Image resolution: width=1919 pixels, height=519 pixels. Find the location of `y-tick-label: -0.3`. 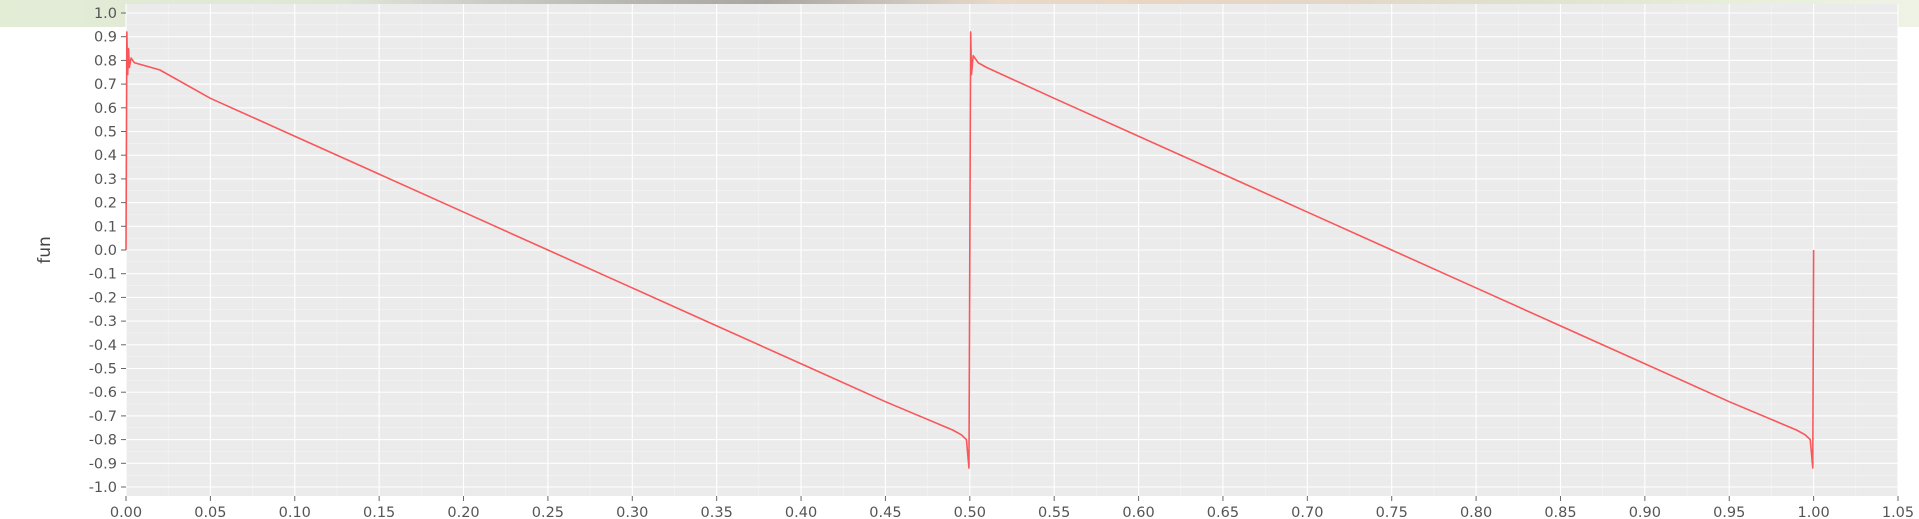

y-tick-label: -0.3 is located at coordinates (103, 322).